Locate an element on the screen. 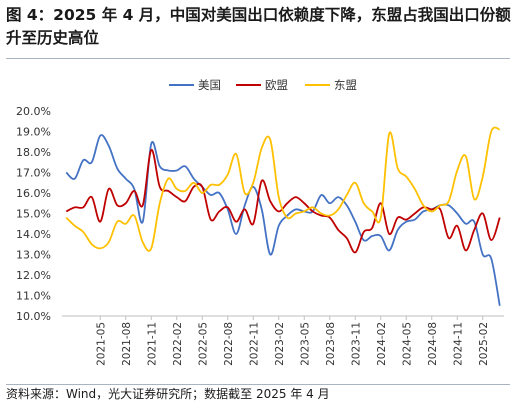 The width and height of the screenshot is (516, 406). x-tick-label: 2023-02 is located at coordinates (280, 344).